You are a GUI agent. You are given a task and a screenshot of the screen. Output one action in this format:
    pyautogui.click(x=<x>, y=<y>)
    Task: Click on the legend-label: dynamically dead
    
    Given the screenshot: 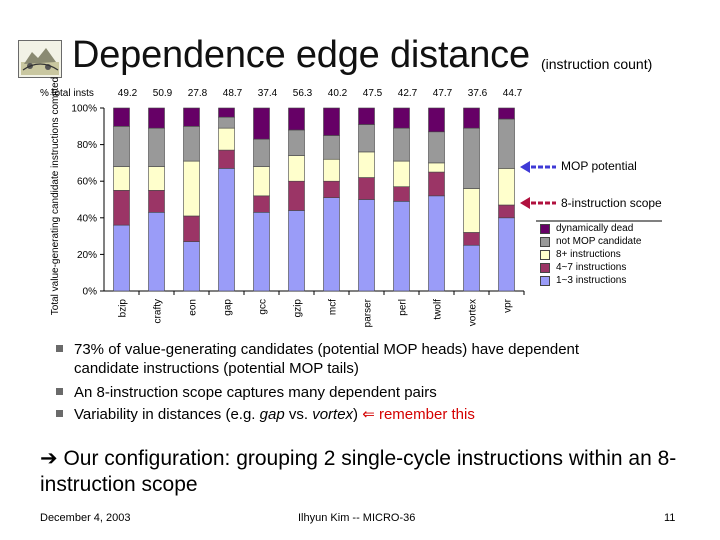 What is the action you would take?
    pyautogui.click(x=595, y=228)
    